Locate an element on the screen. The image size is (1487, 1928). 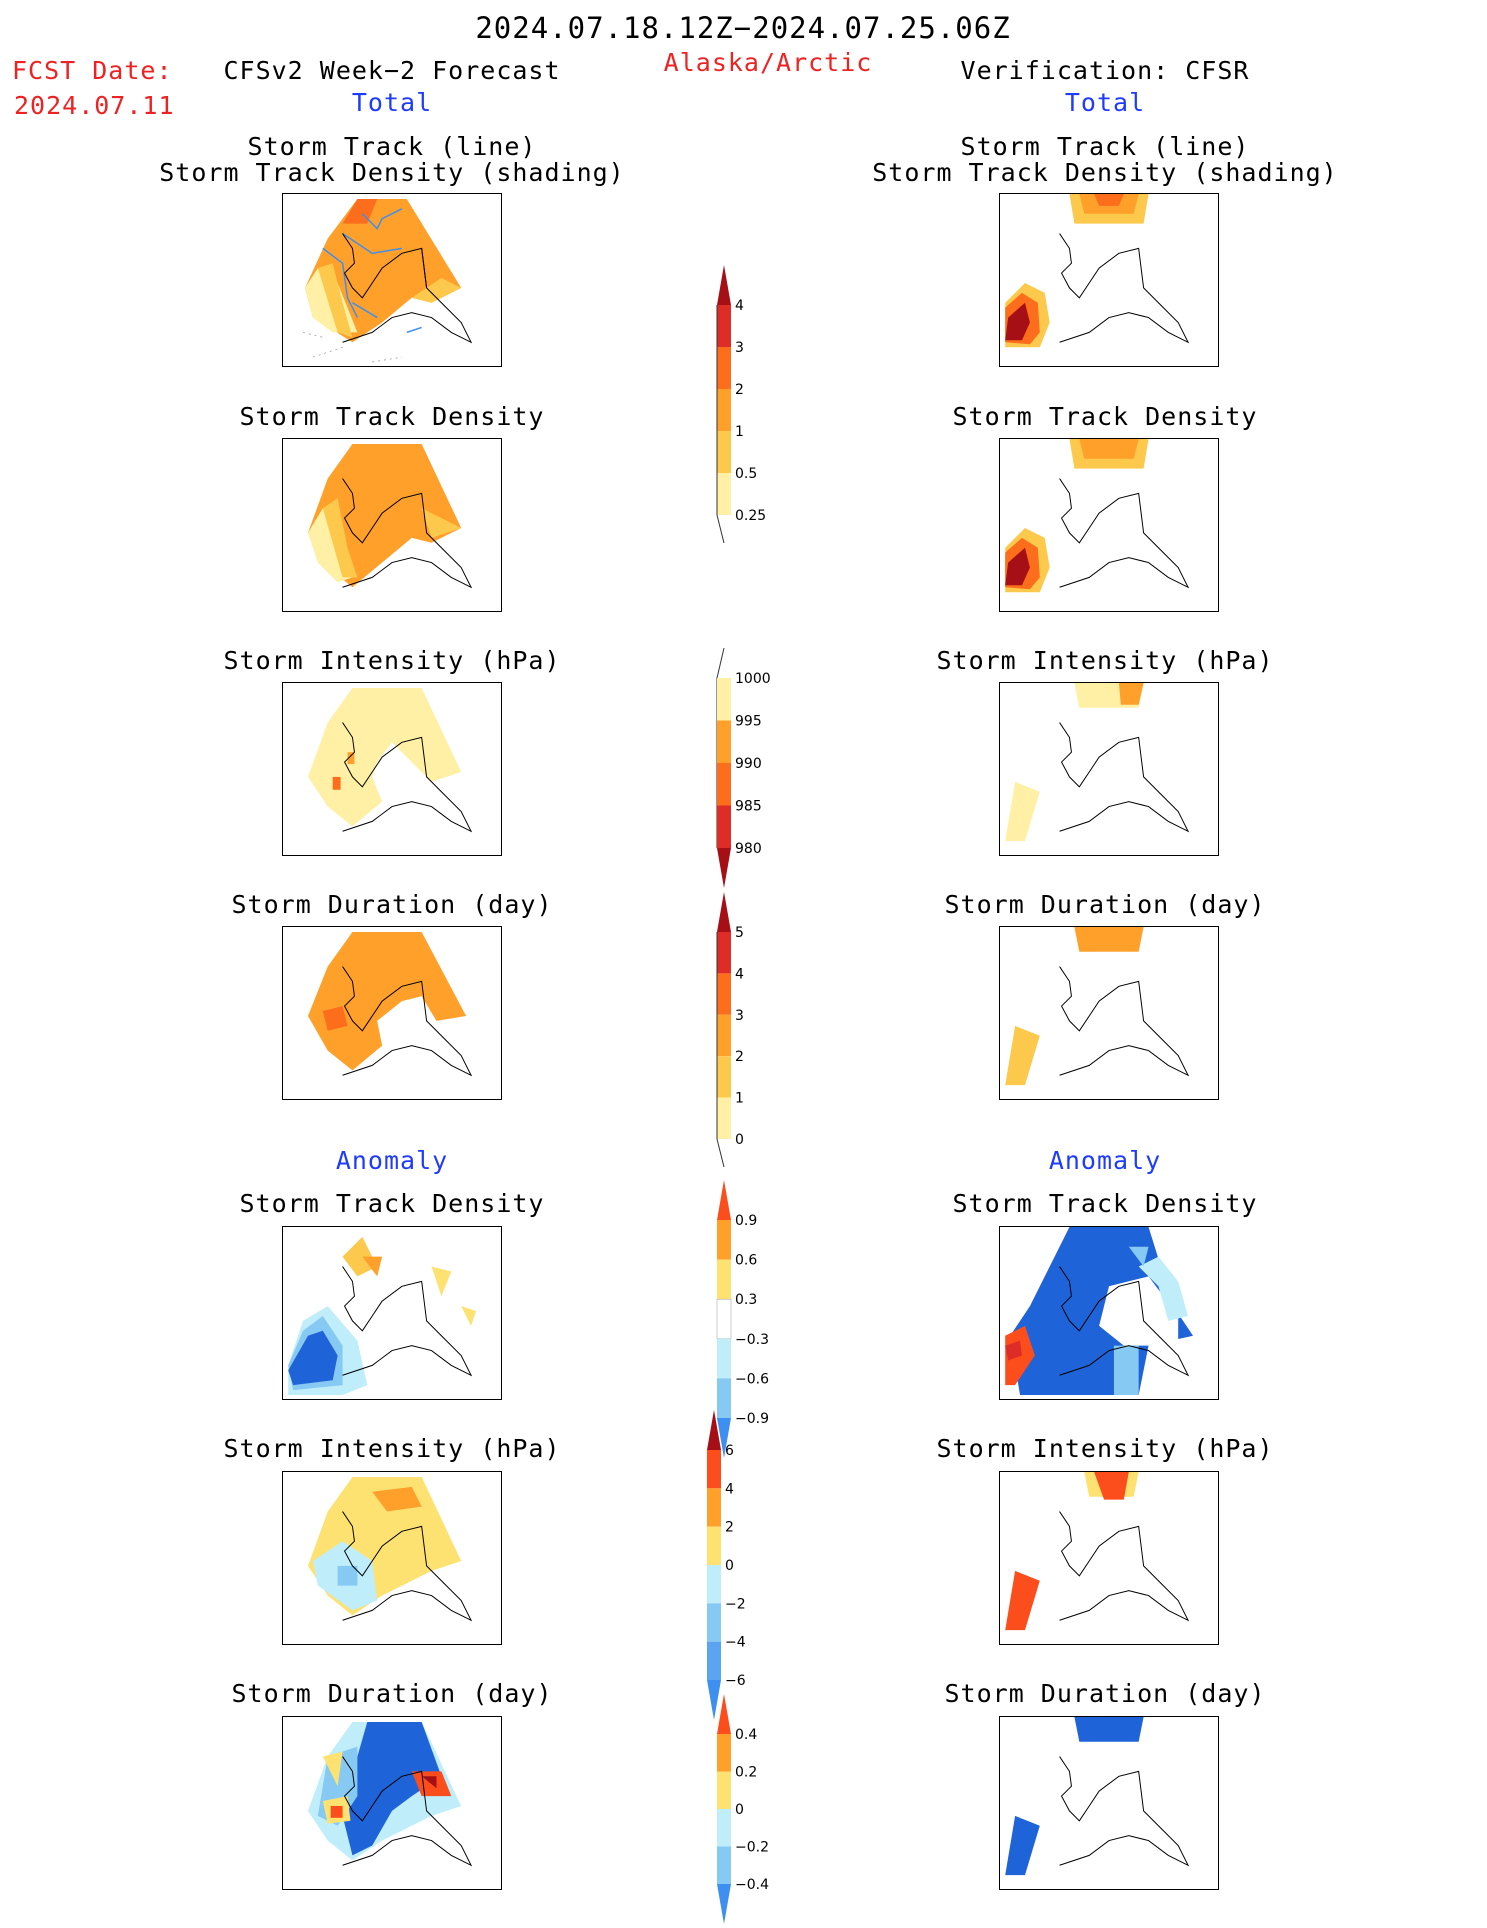
colorbar-duration-total: 5 4 3 2 1 0 is located at coordinates (735, 1030).